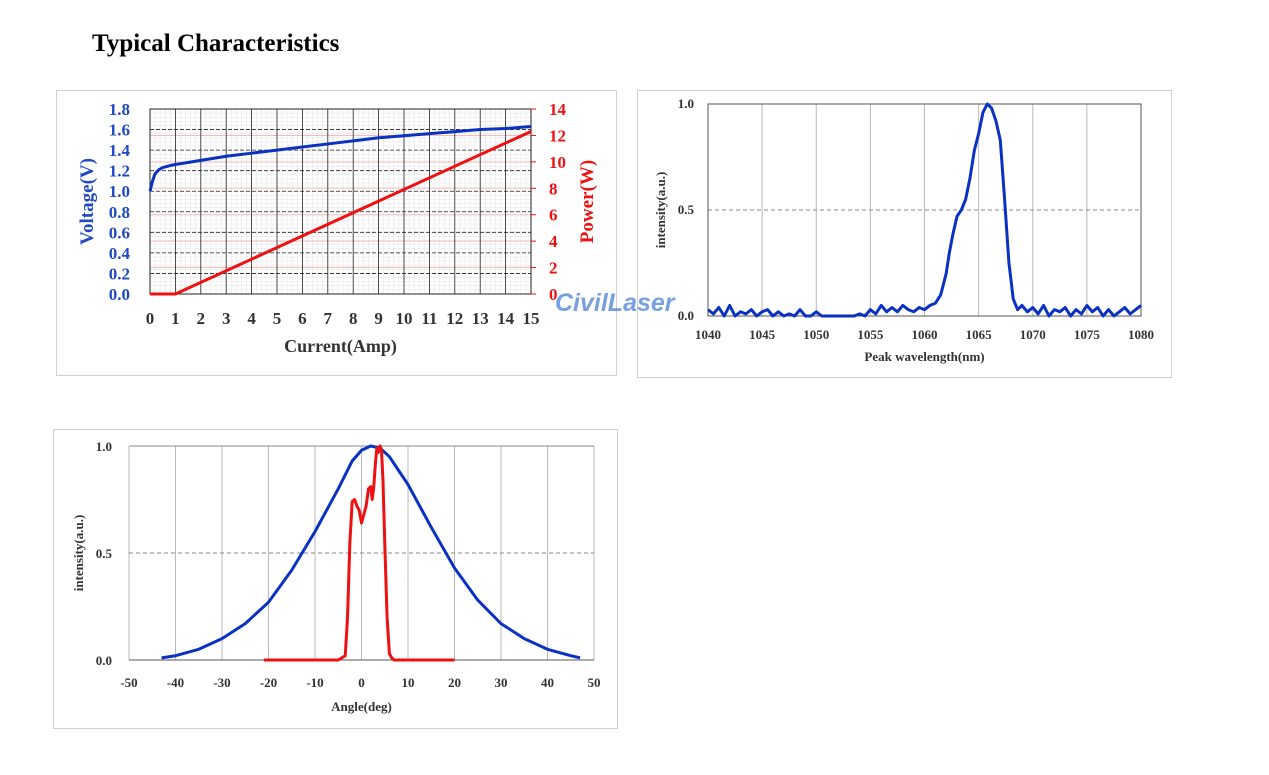 The image size is (1269, 775). What do you see at coordinates (553, 294) in the screenshot?
I see `y-right-tick-label: 0` at bounding box center [553, 294].